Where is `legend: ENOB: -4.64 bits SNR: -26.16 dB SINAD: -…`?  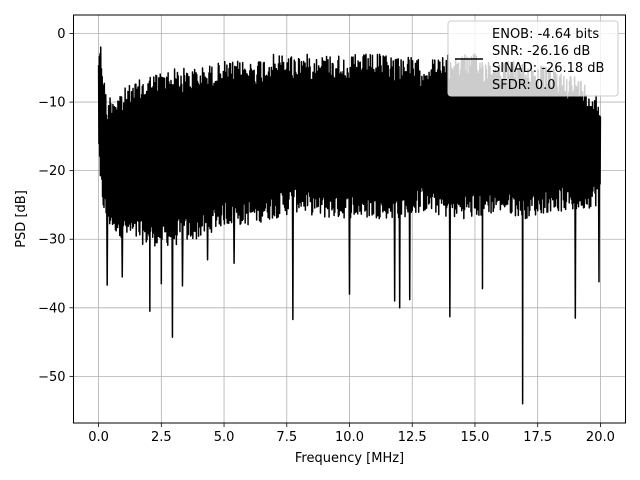 legend: ENOB: -4.64 bits SNR: -26.16 dB SINAD: -… is located at coordinates (533, 58).